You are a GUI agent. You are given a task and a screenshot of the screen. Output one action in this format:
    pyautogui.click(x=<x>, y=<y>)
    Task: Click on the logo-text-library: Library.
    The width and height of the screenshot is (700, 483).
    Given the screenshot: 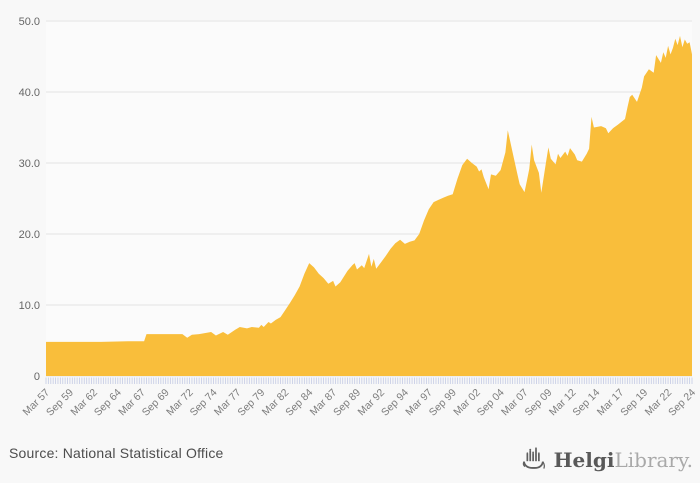 What is the action you would take?
    pyautogui.click(x=653, y=460)
    